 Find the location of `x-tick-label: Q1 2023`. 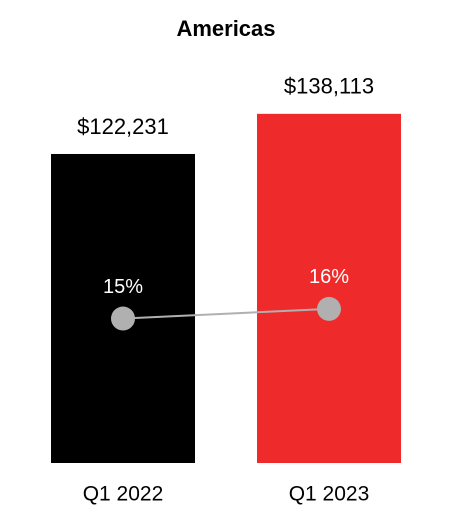

x-tick-label: Q1 2023 is located at coordinates (329, 494).